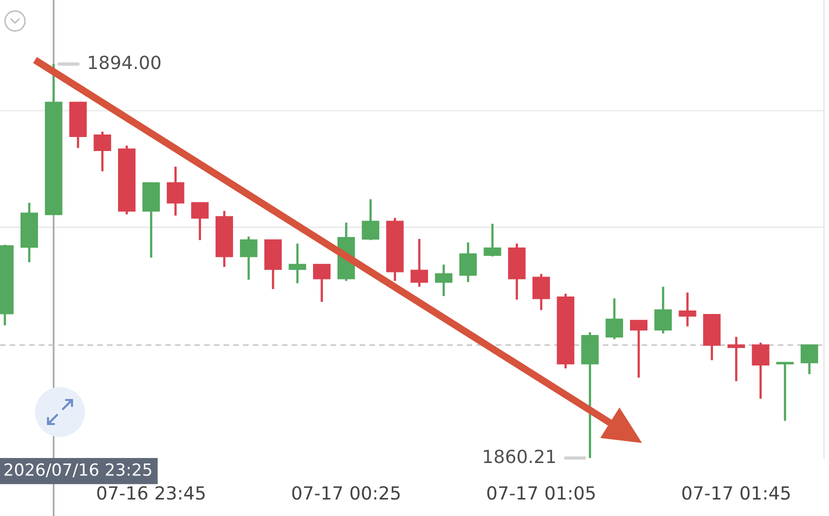  I want to click on x-tick-label: 07-16 23:45, so click(151, 493).